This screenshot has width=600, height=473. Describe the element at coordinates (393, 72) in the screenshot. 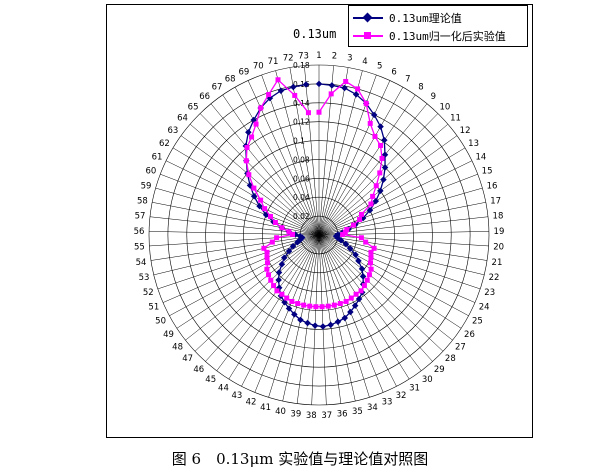

I see `spoke-label-6: 6` at that location.